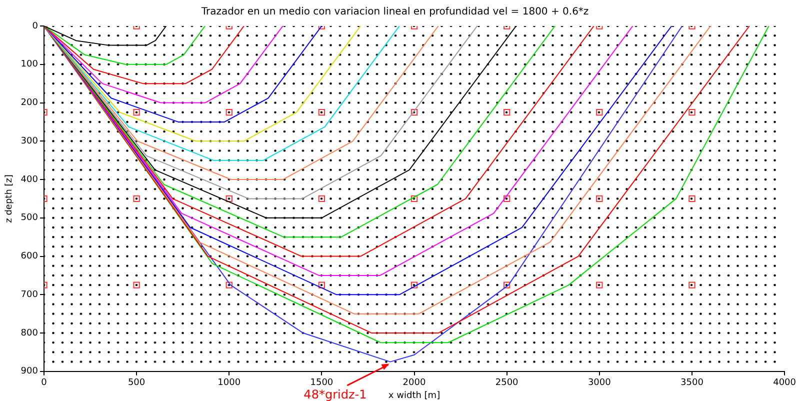 This screenshot has height=401, width=798. I want to click on y-tick-label: 200, so click(29, 103).